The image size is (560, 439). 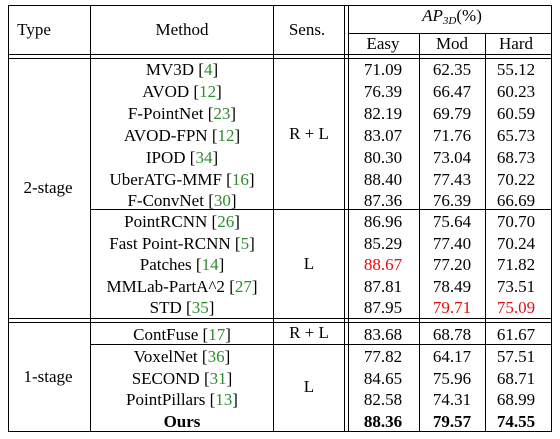 What do you see at coordinates (383, 69) in the screenshot?
I see `easy-cell: 71.09` at bounding box center [383, 69].